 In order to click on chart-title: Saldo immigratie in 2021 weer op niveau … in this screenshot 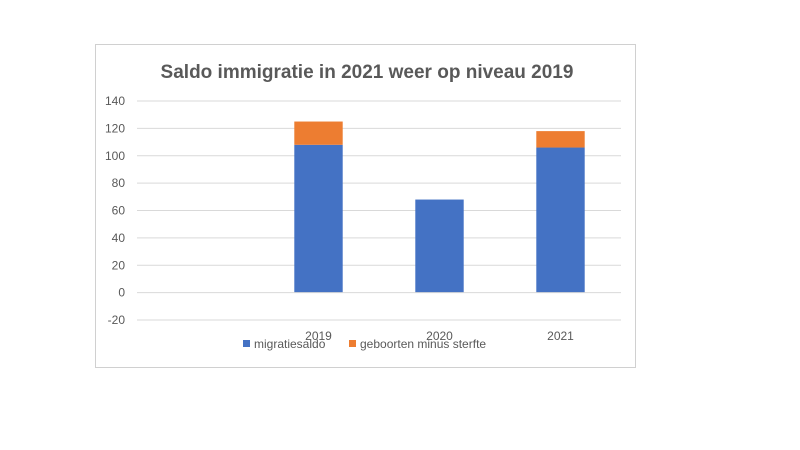, I will do `click(367, 72)`.